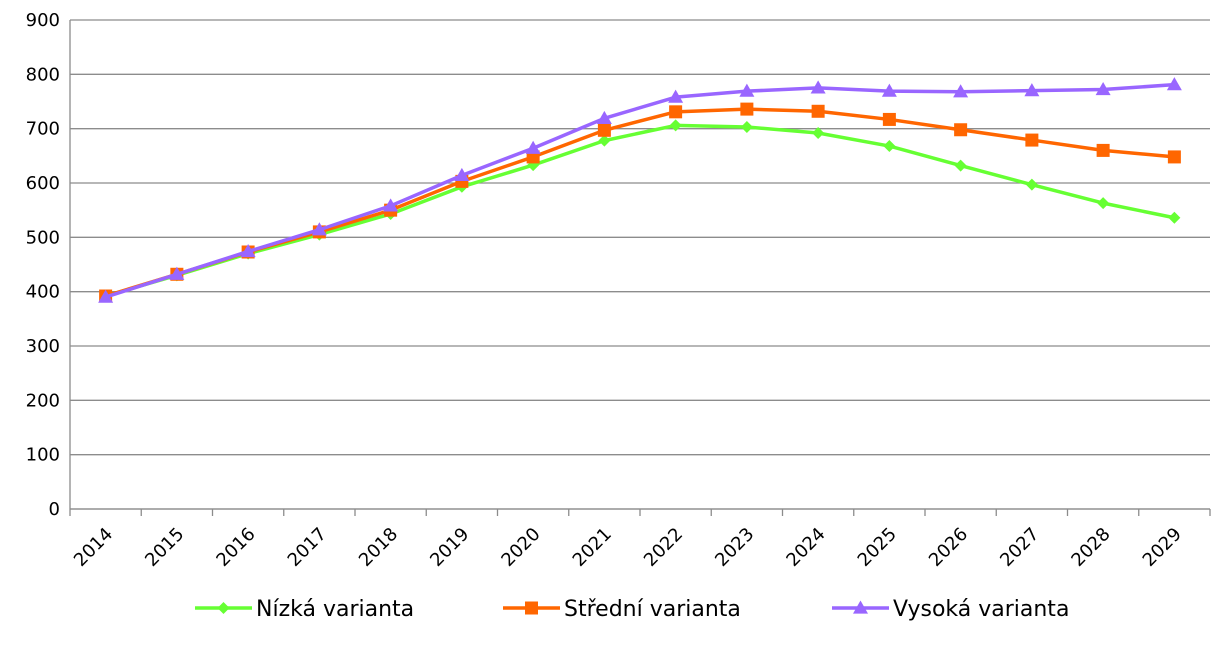  I want to click on y-tick-label-0: 0, so click(54, 509).